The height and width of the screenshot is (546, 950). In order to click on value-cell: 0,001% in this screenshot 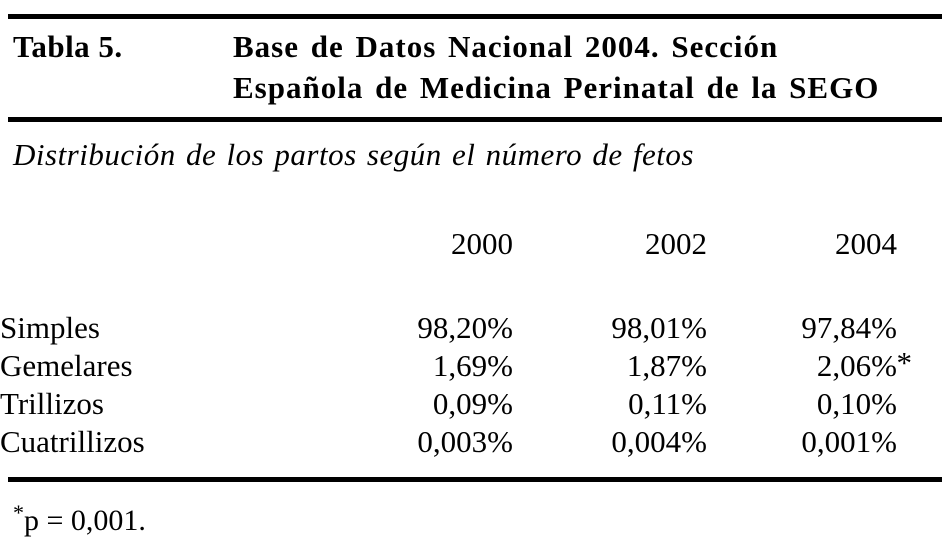, I will do `click(849, 441)`.